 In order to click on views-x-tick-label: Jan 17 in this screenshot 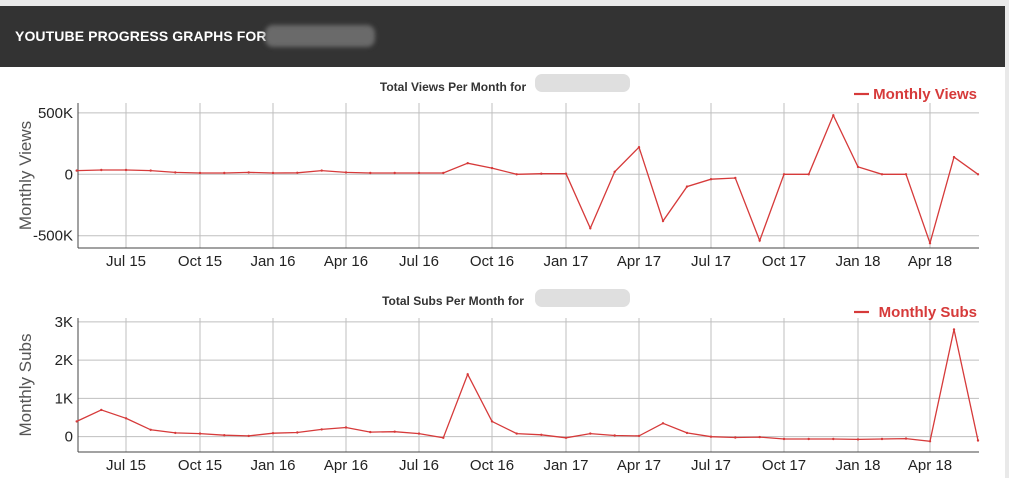, I will do `click(565, 261)`.